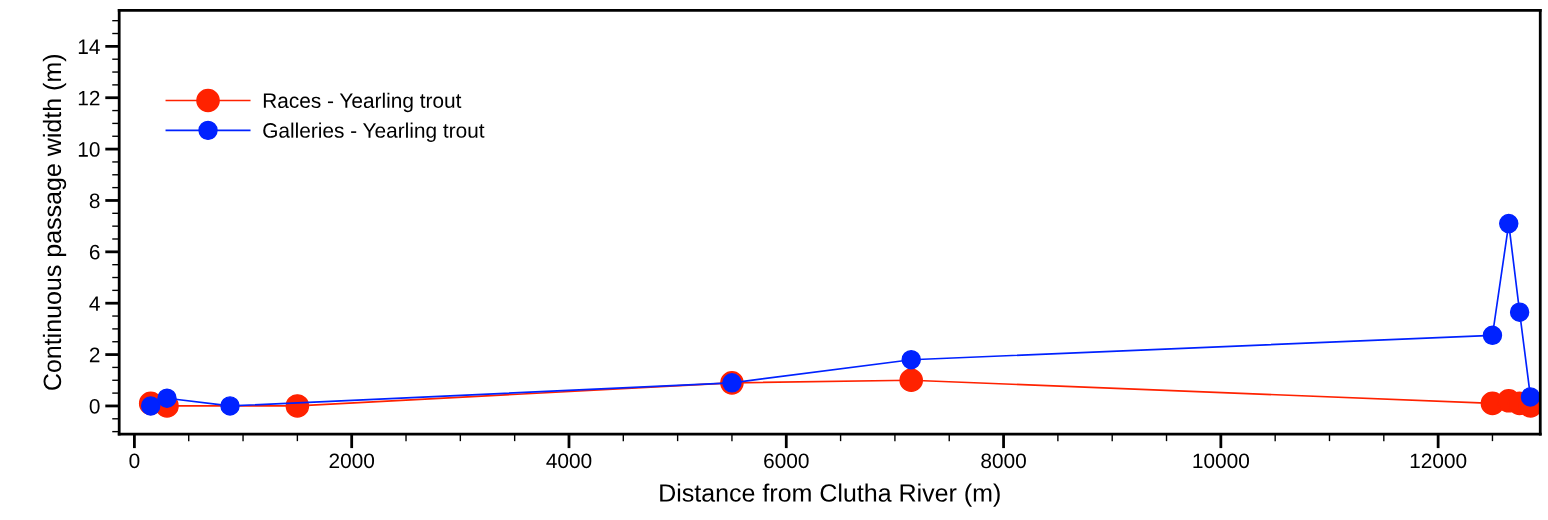  What do you see at coordinates (89, 98) in the screenshot?
I see `y-tick-label: 12` at bounding box center [89, 98].